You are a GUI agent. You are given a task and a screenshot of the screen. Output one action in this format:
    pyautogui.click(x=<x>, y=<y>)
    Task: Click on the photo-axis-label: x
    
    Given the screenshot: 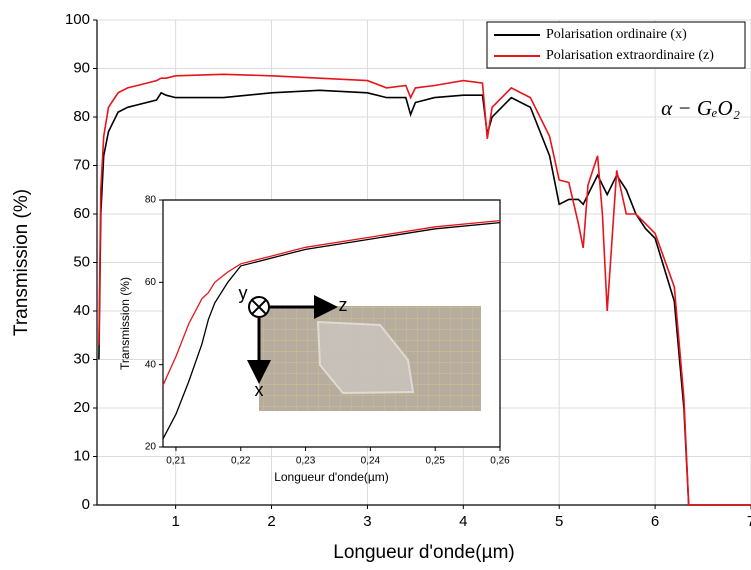 What is the action you would take?
    pyautogui.click(x=259, y=390)
    